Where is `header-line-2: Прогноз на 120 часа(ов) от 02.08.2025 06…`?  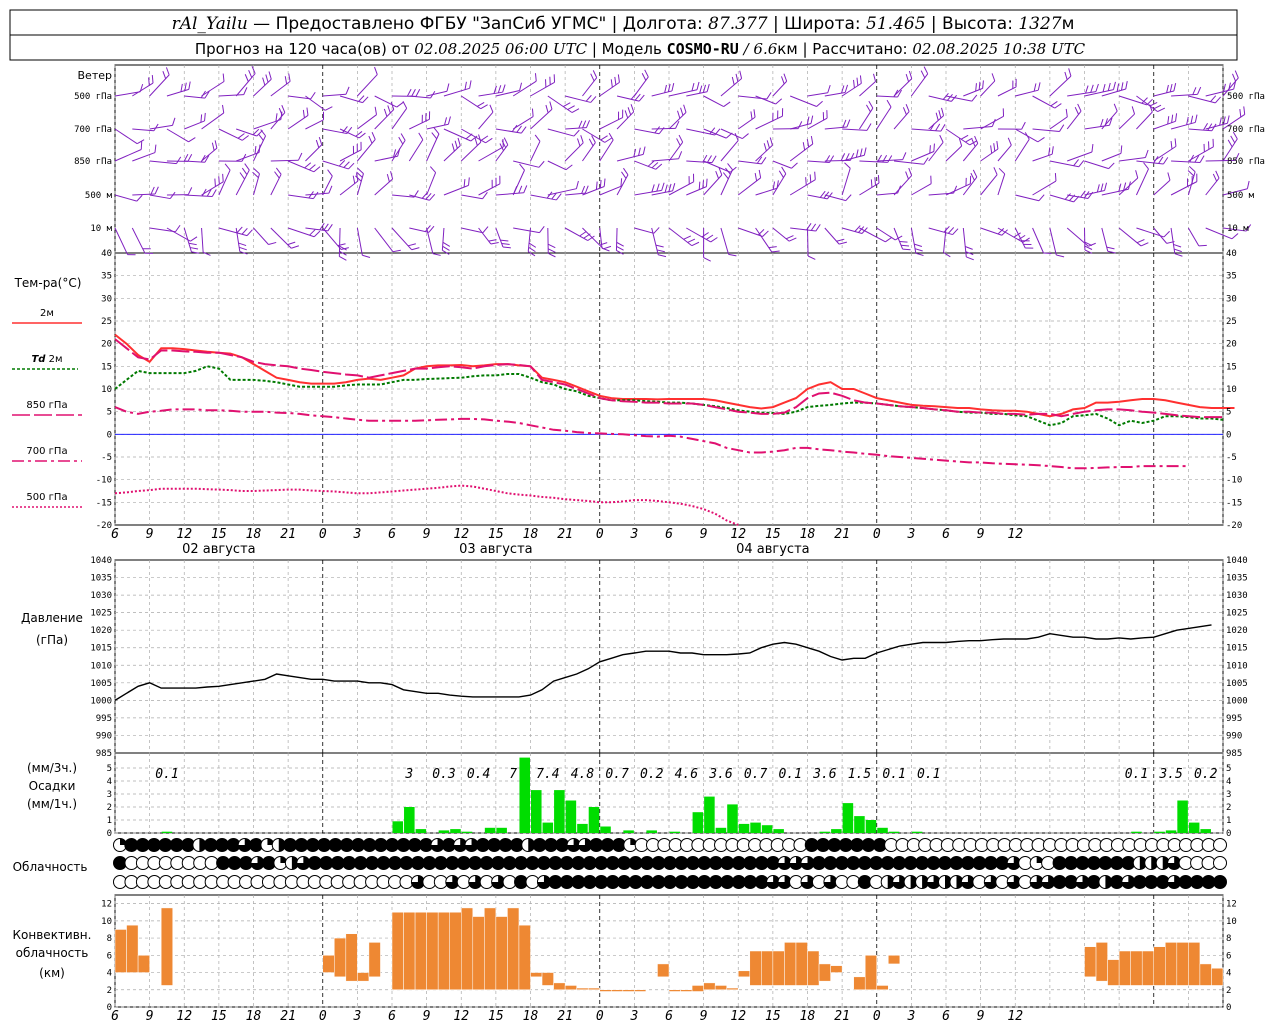 header-line-2: Прогноз на 120 часа(ов) от 02.08.2025 06… is located at coordinates (640, 49).